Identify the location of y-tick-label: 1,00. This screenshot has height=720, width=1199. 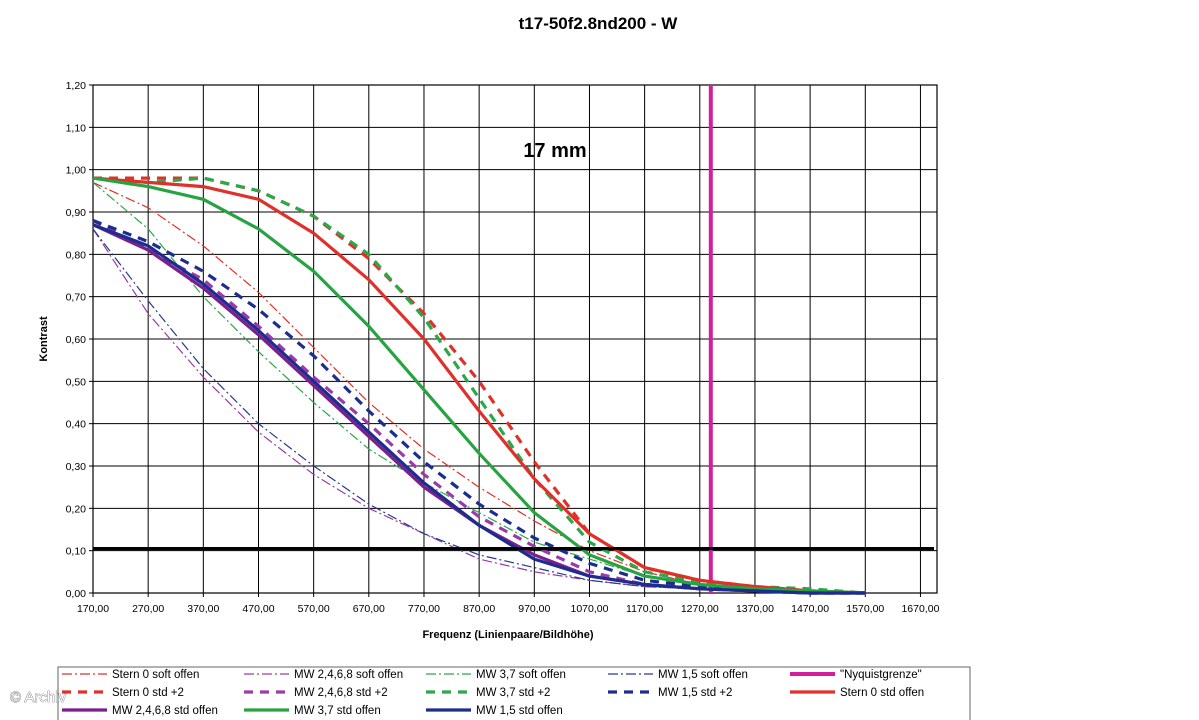
(76, 171).